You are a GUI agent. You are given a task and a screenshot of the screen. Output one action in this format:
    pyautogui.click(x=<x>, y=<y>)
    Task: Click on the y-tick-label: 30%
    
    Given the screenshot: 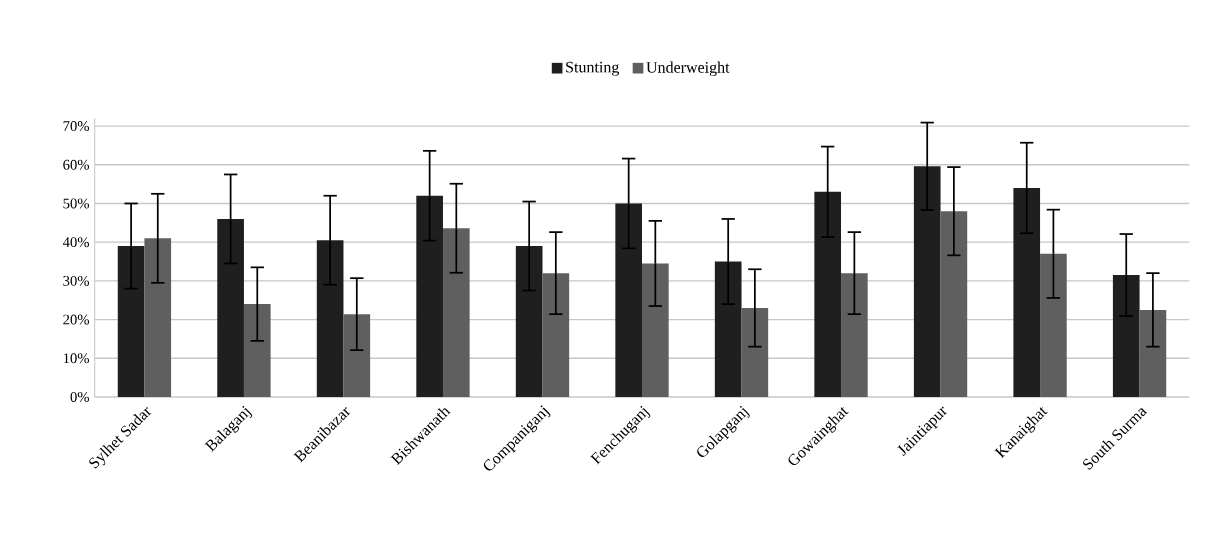 What is the action you would take?
    pyautogui.click(x=76, y=280)
    